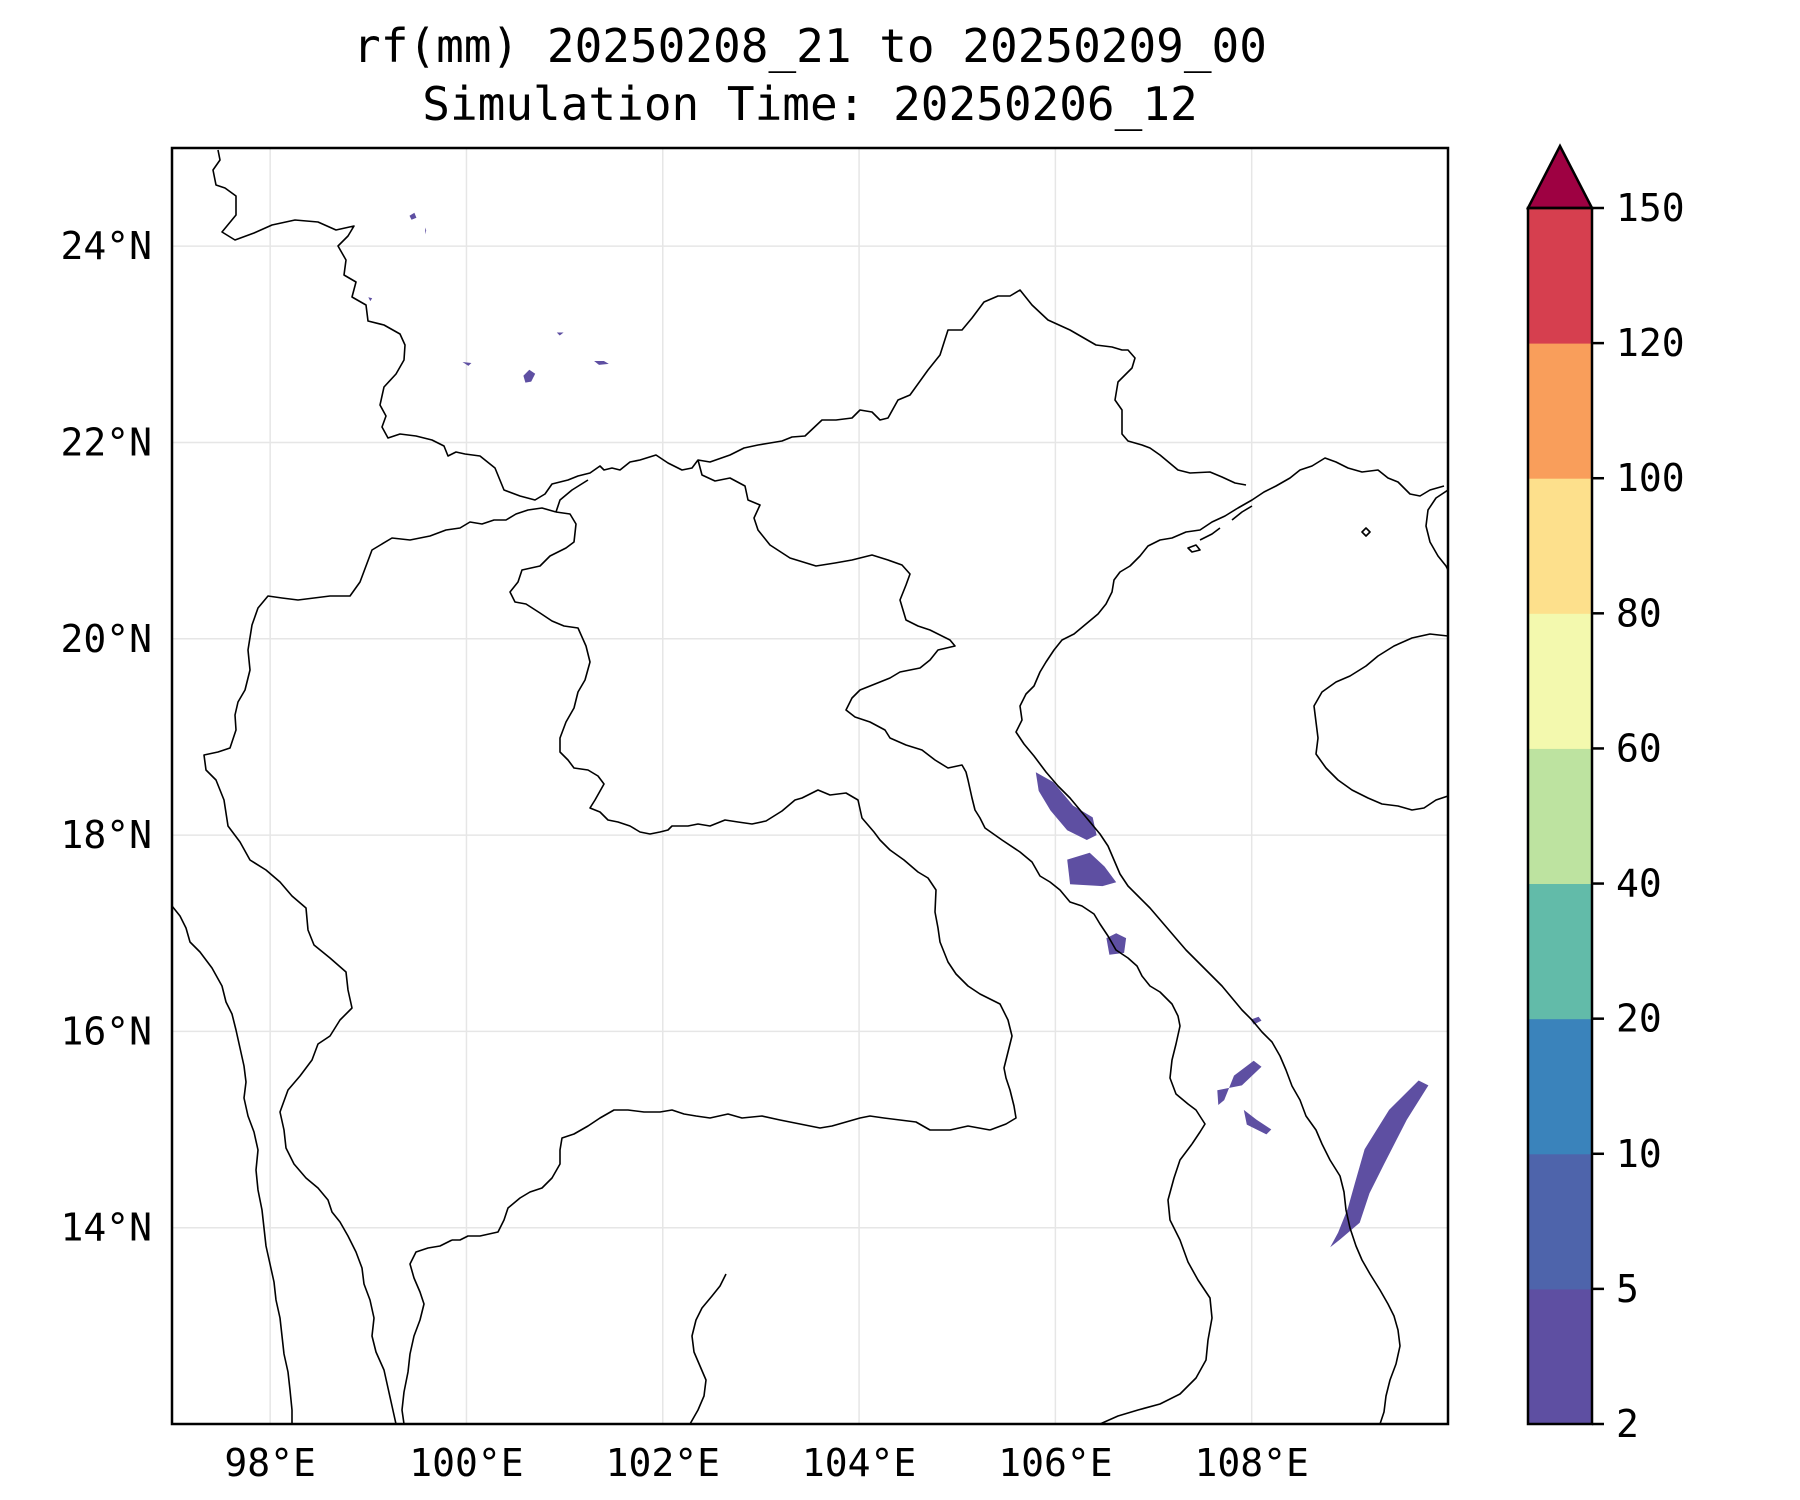  What do you see at coordinates (1436, 530) in the screenshot?
I see `coast-guangxi` at bounding box center [1436, 530].